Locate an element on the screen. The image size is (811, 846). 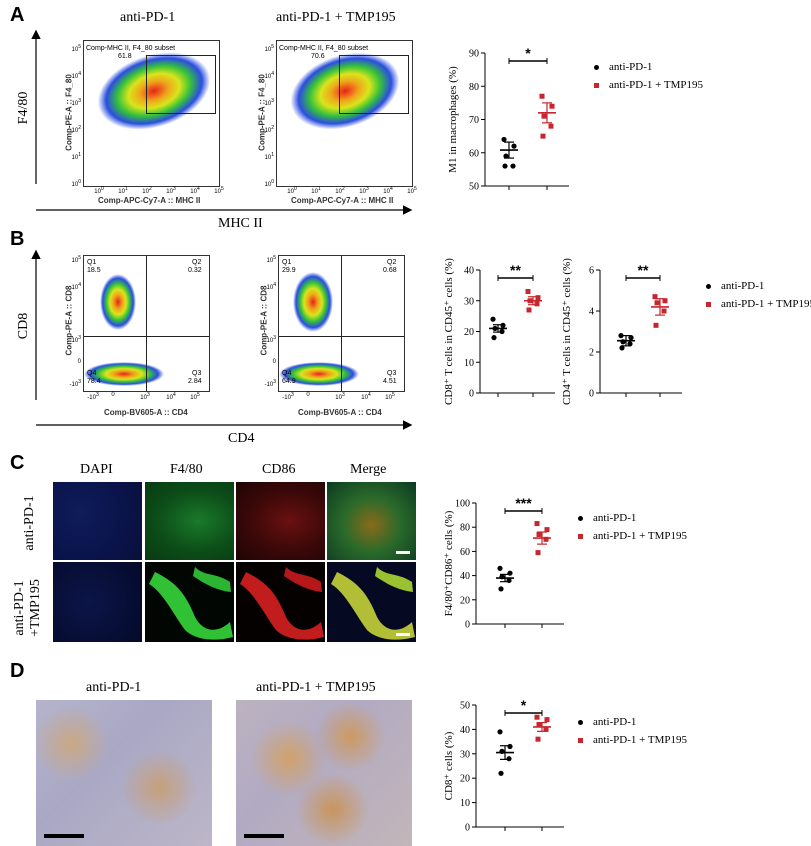
legend-item-group1: anti-PD-1 is located at coordinates (615, 518).